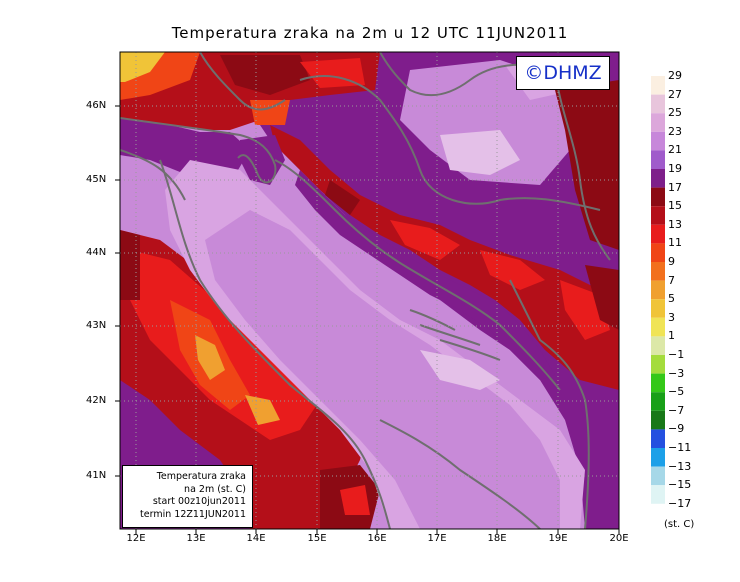  Describe the element at coordinates (96, 252) in the screenshot. I see `lat-label-44n: 44N` at that location.